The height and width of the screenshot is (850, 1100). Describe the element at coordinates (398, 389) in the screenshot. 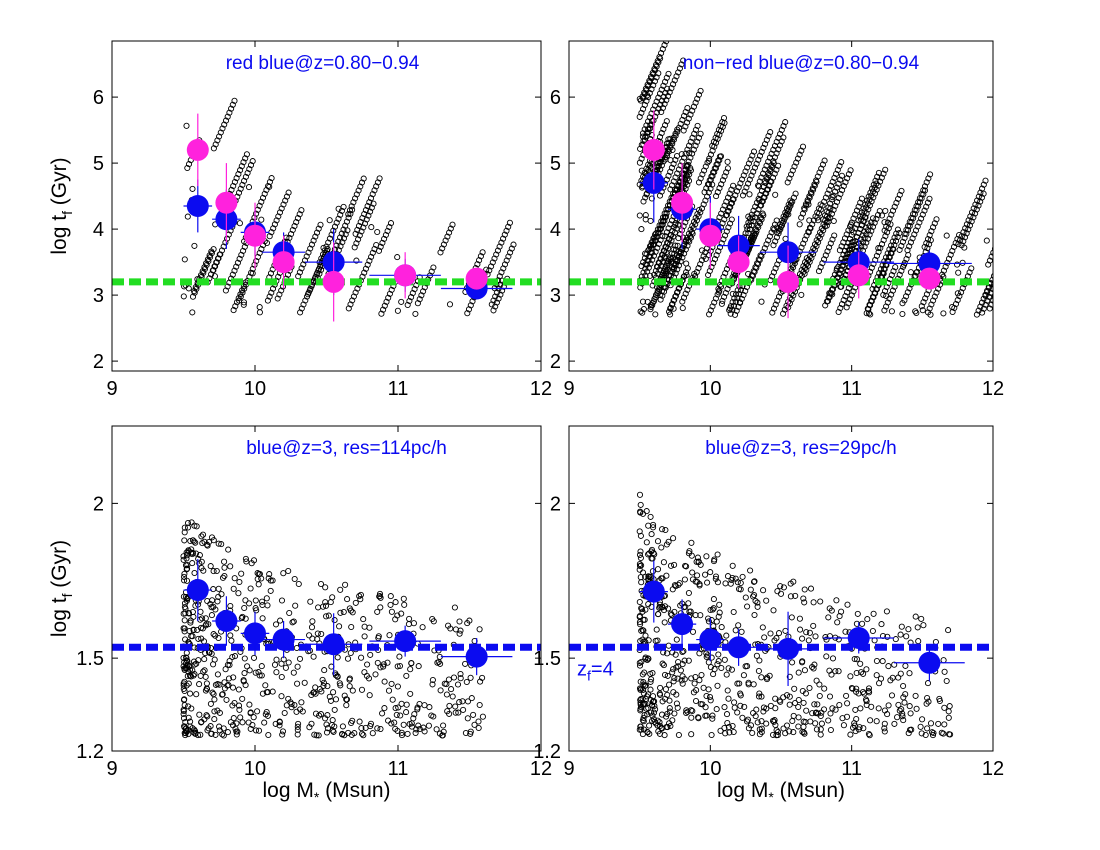

I see `x-tick-label: 11` at that location.